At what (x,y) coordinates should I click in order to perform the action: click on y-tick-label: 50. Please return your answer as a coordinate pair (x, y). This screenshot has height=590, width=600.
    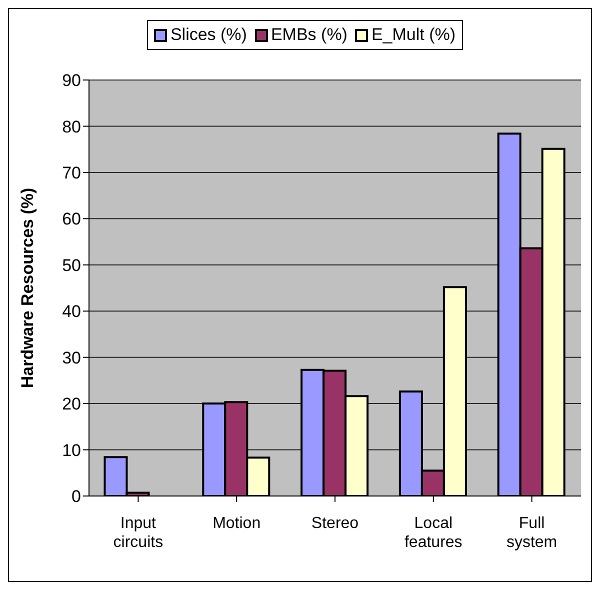
    Looking at the image, I should click on (71, 265).